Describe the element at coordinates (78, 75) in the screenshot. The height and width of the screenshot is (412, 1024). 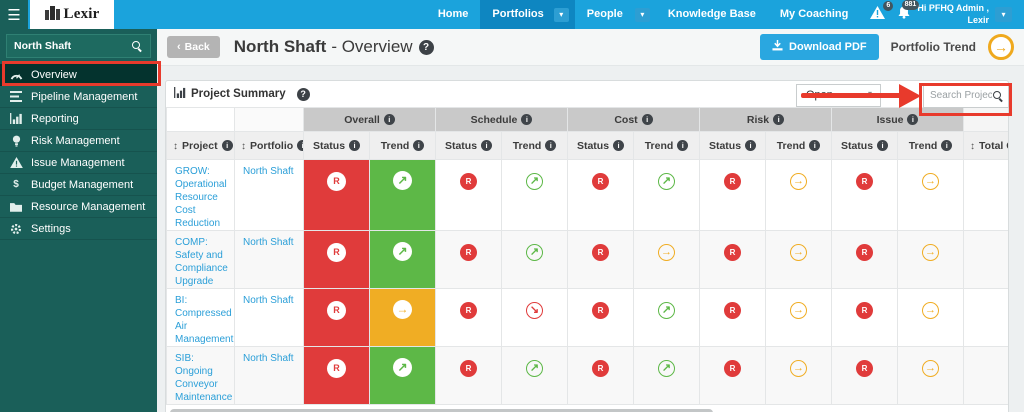
I see `sidebar-item-overview: Overview` at that location.